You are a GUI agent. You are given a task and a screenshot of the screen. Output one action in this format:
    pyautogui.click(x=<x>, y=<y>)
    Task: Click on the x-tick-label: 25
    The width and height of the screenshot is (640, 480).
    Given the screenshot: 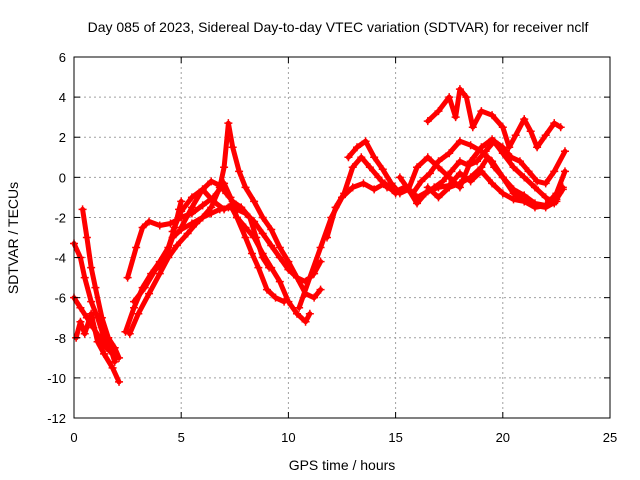 What is the action you would take?
    pyautogui.click(x=610, y=437)
    